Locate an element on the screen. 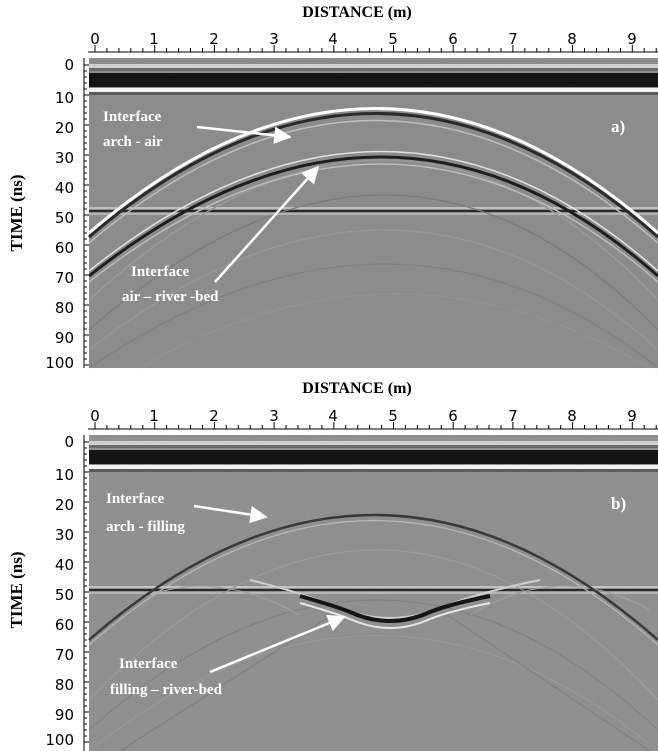 The image size is (658, 751). annotation-arch-air: Interface arch - air is located at coordinates (197, 129).